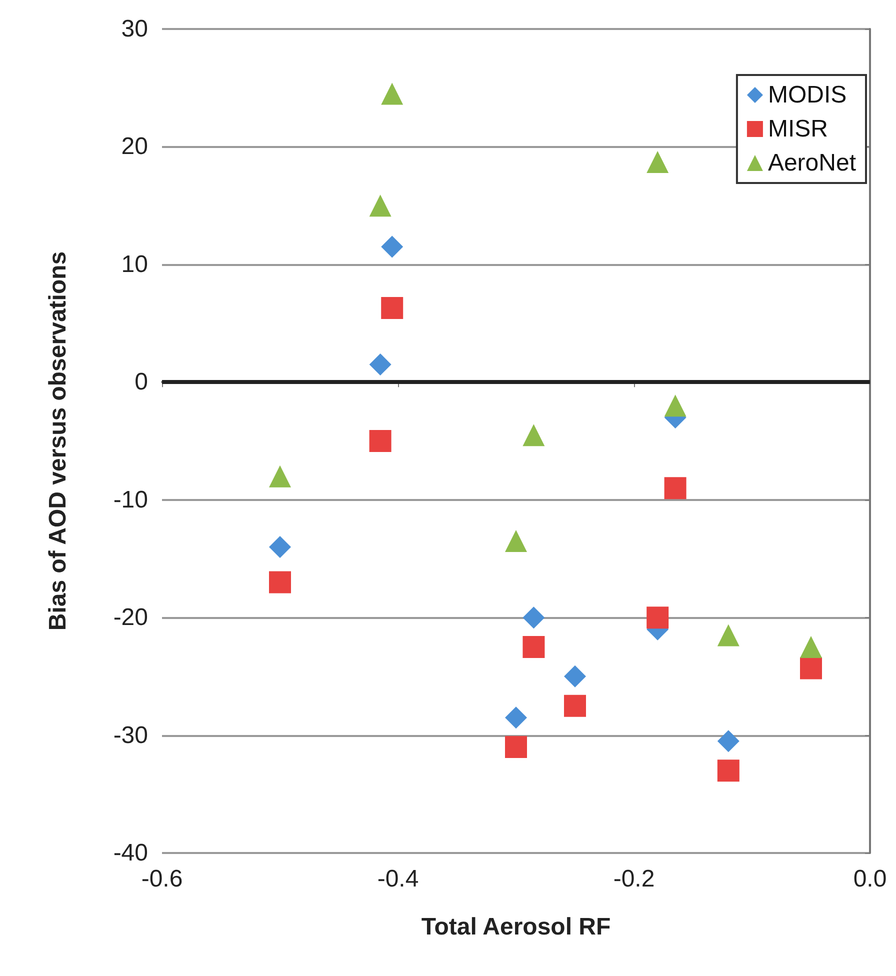 The image size is (896, 976). Describe the element at coordinates (141, 382) in the screenshot. I see `y-tick-label: 0` at that location.